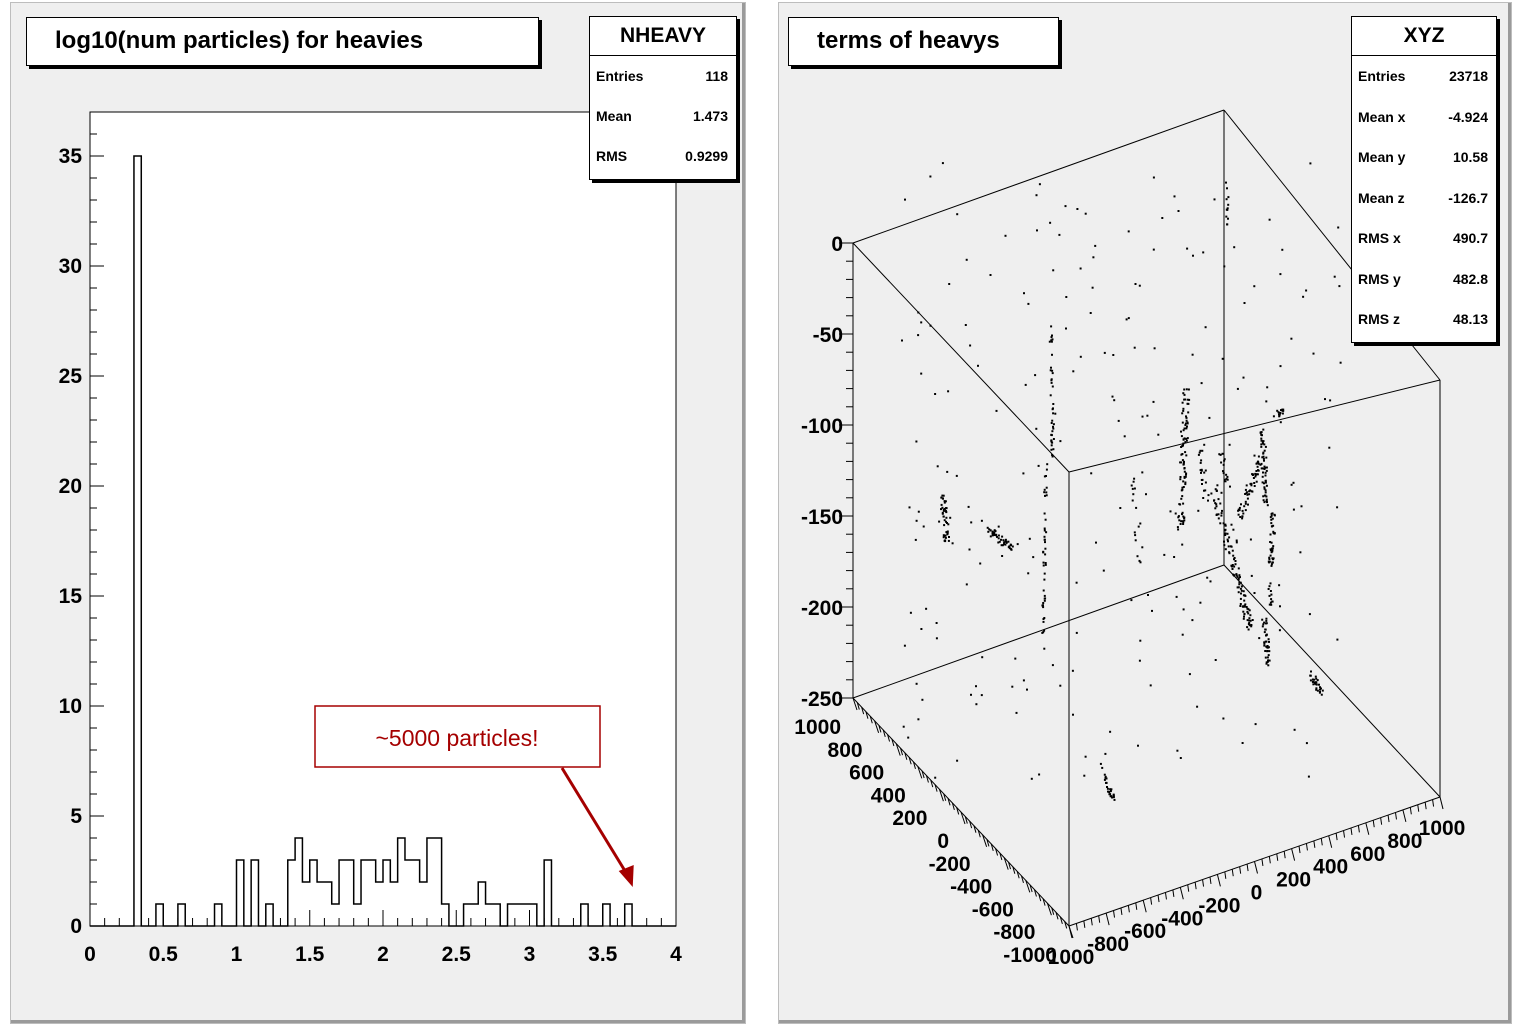  Describe the element at coordinates (710, 116) in the screenshot. I see `left-stats-value: 1.473` at that location.